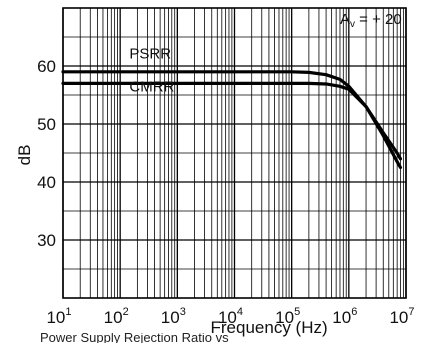 Image resolution: width=421 pixels, height=343 pixels. What do you see at coordinates (46, 66) in the screenshot?
I see `y-tick-label: 60` at bounding box center [46, 66].